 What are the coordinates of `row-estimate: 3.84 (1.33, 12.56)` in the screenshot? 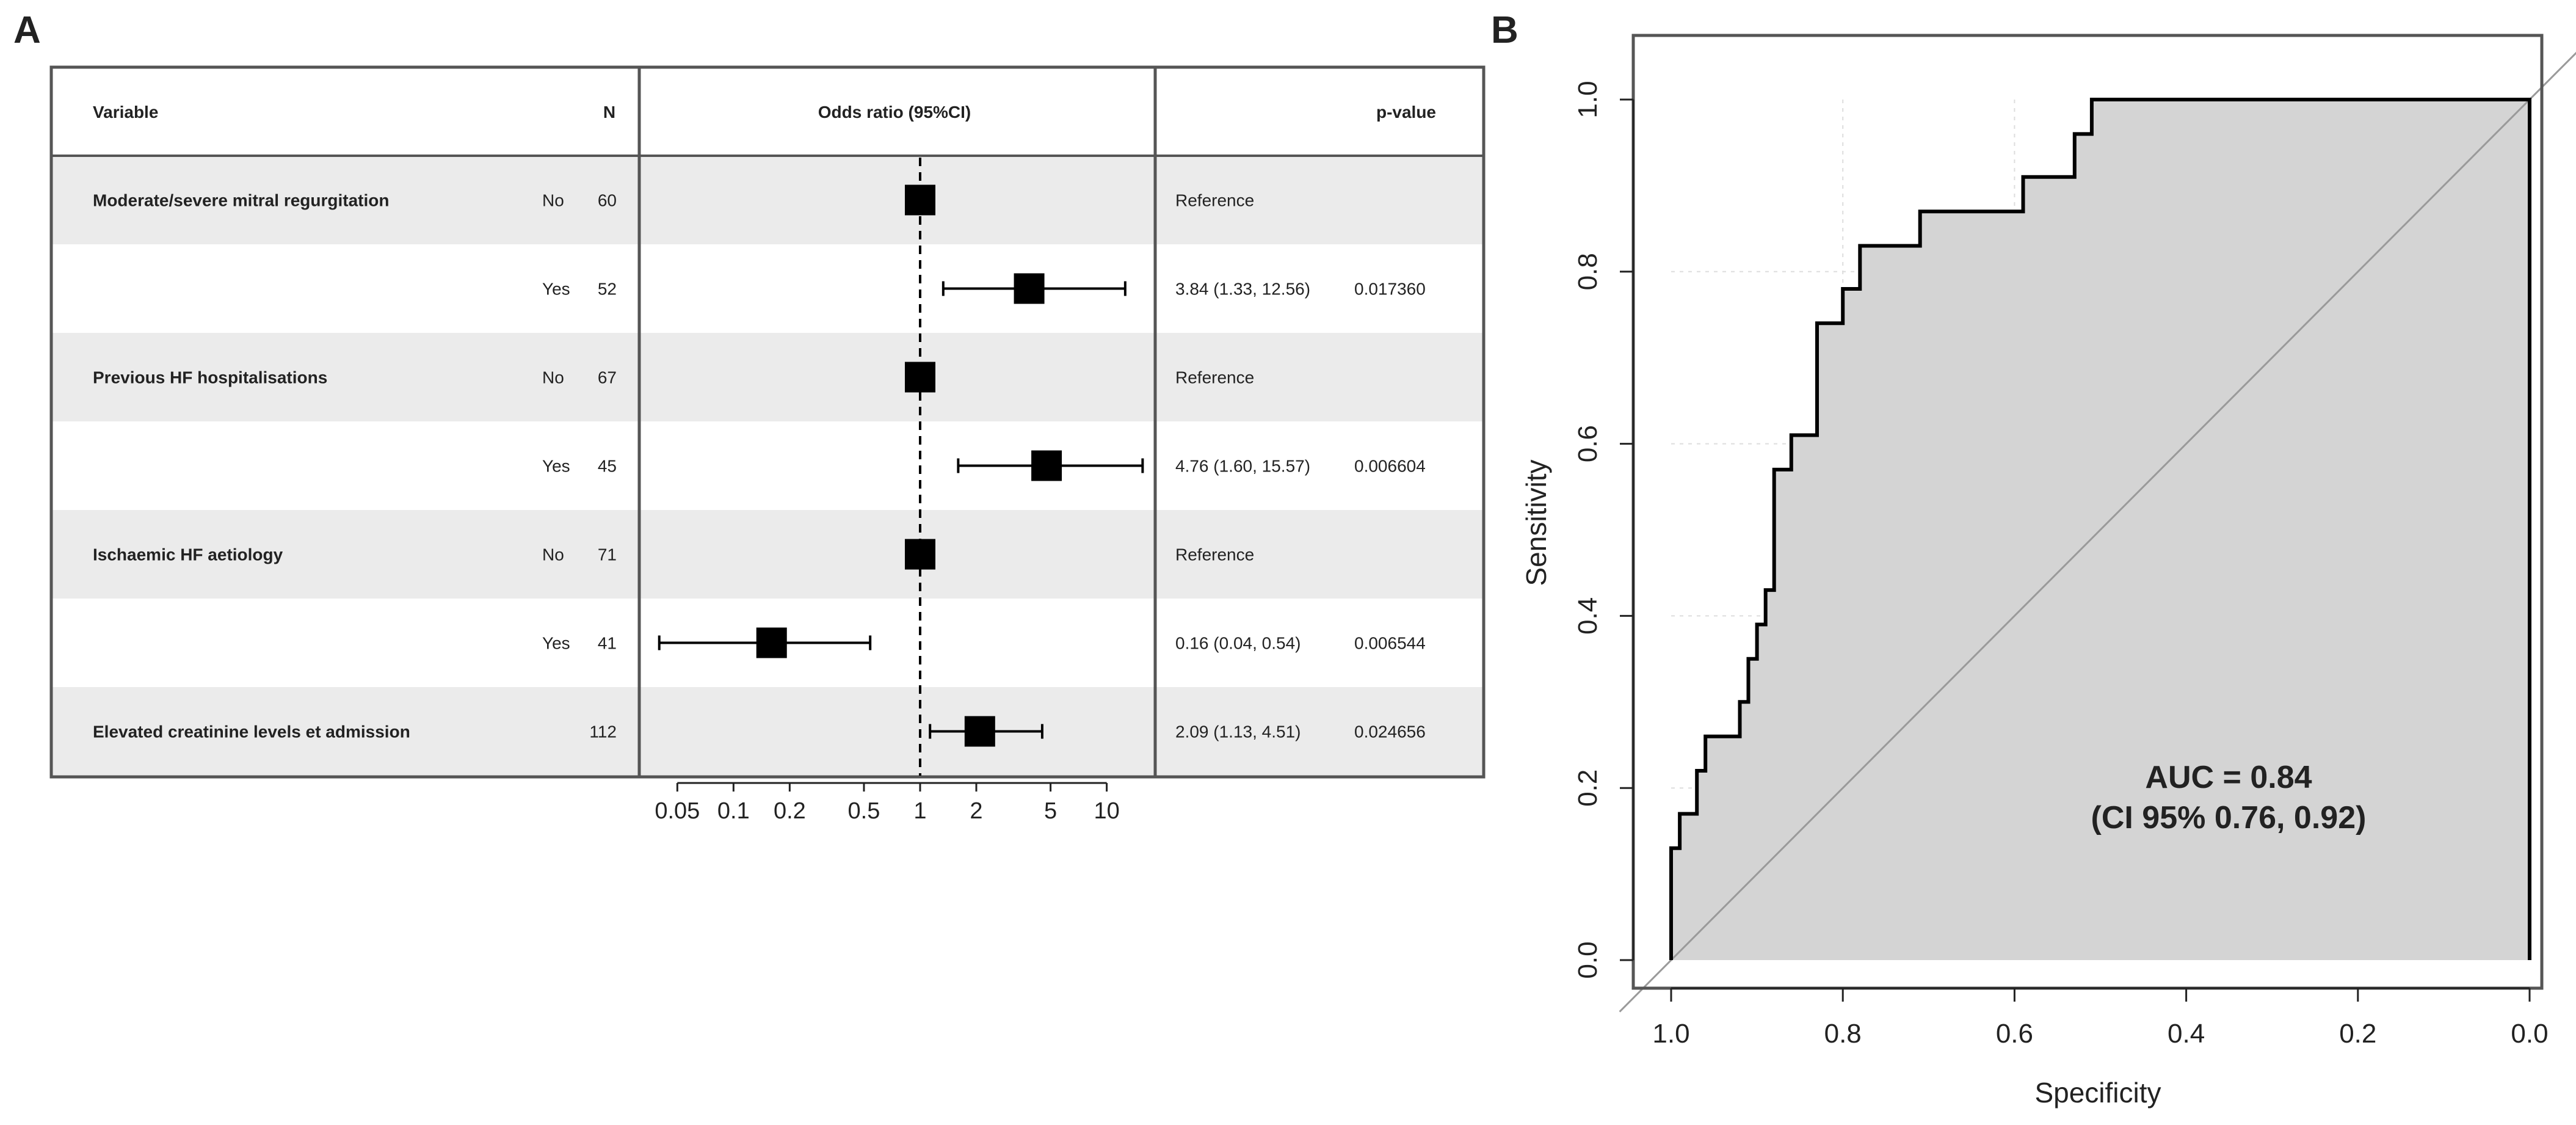 It's located at (1242, 289).